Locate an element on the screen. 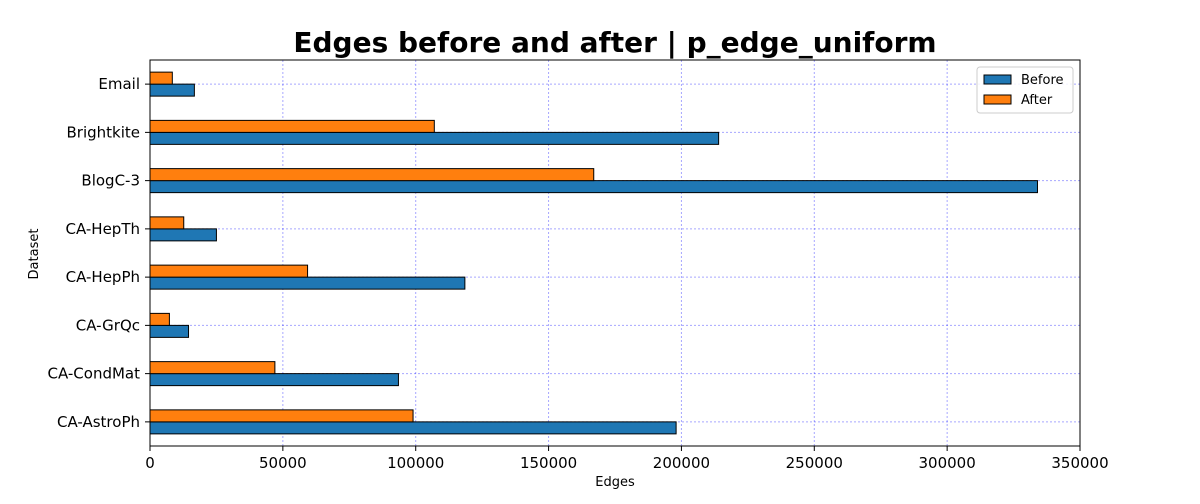 Image resolution: width=1200 pixels, height=504 pixels. chart-title: Edges before and after | p_edge_uniform is located at coordinates (614, 42).